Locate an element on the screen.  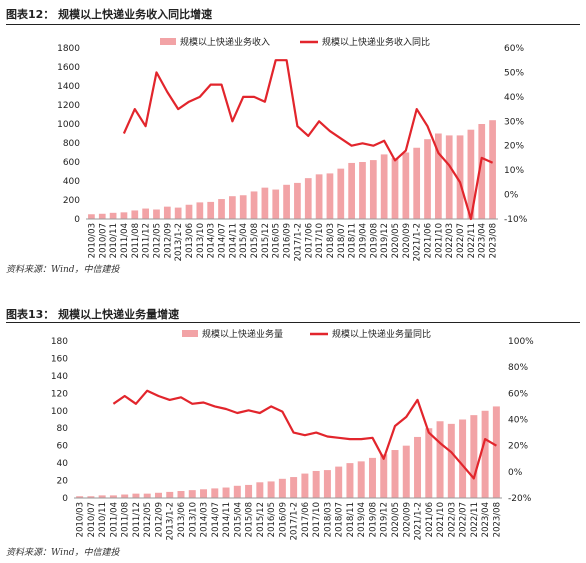
left-tick-label: 40 is located at coordinates (63, 464).